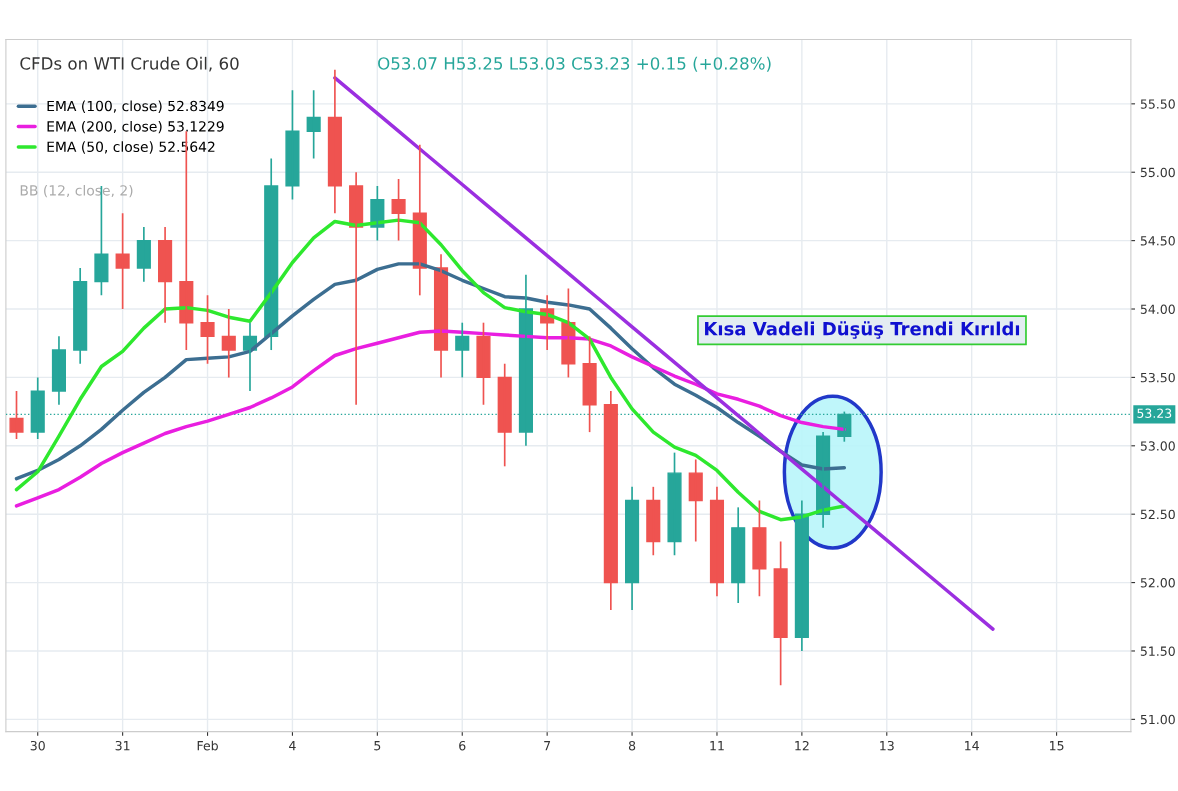 This screenshot has height=791, width=1178. I want to click on y-tick-label: 53.50, so click(1157, 377).